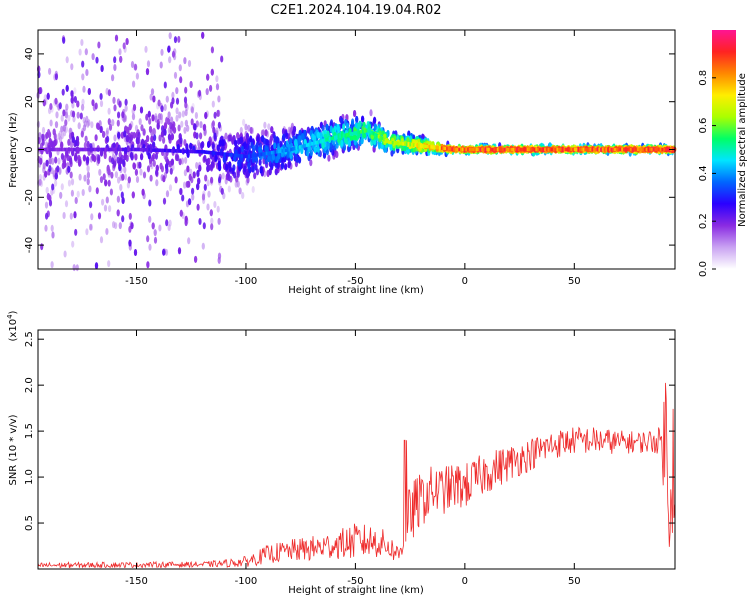 The image size is (750, 600). Describe the element at coordinates (703, 221) in the screenshot. I see `colorbar-tick-label: 0.2` at that location.